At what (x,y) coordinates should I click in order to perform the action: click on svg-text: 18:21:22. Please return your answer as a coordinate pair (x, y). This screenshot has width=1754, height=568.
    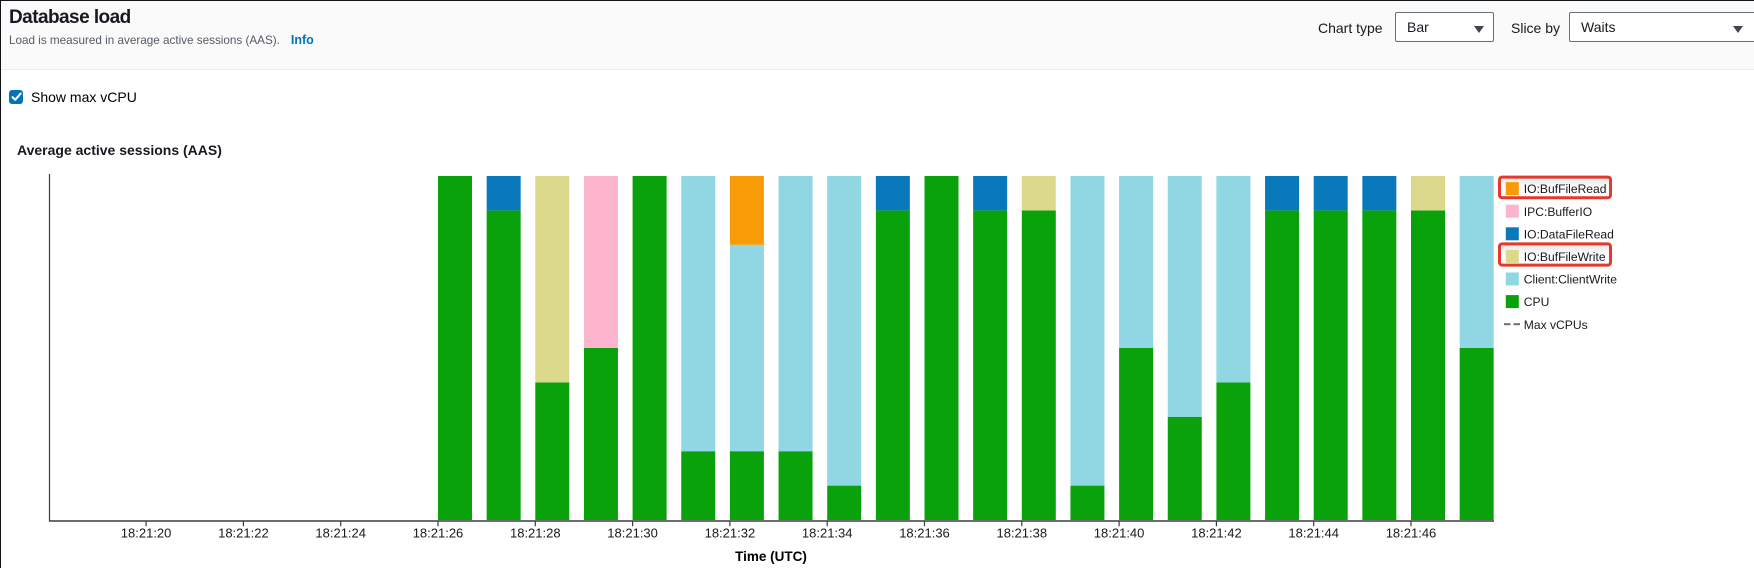
    Looking at the image, I should click on (243, 533).